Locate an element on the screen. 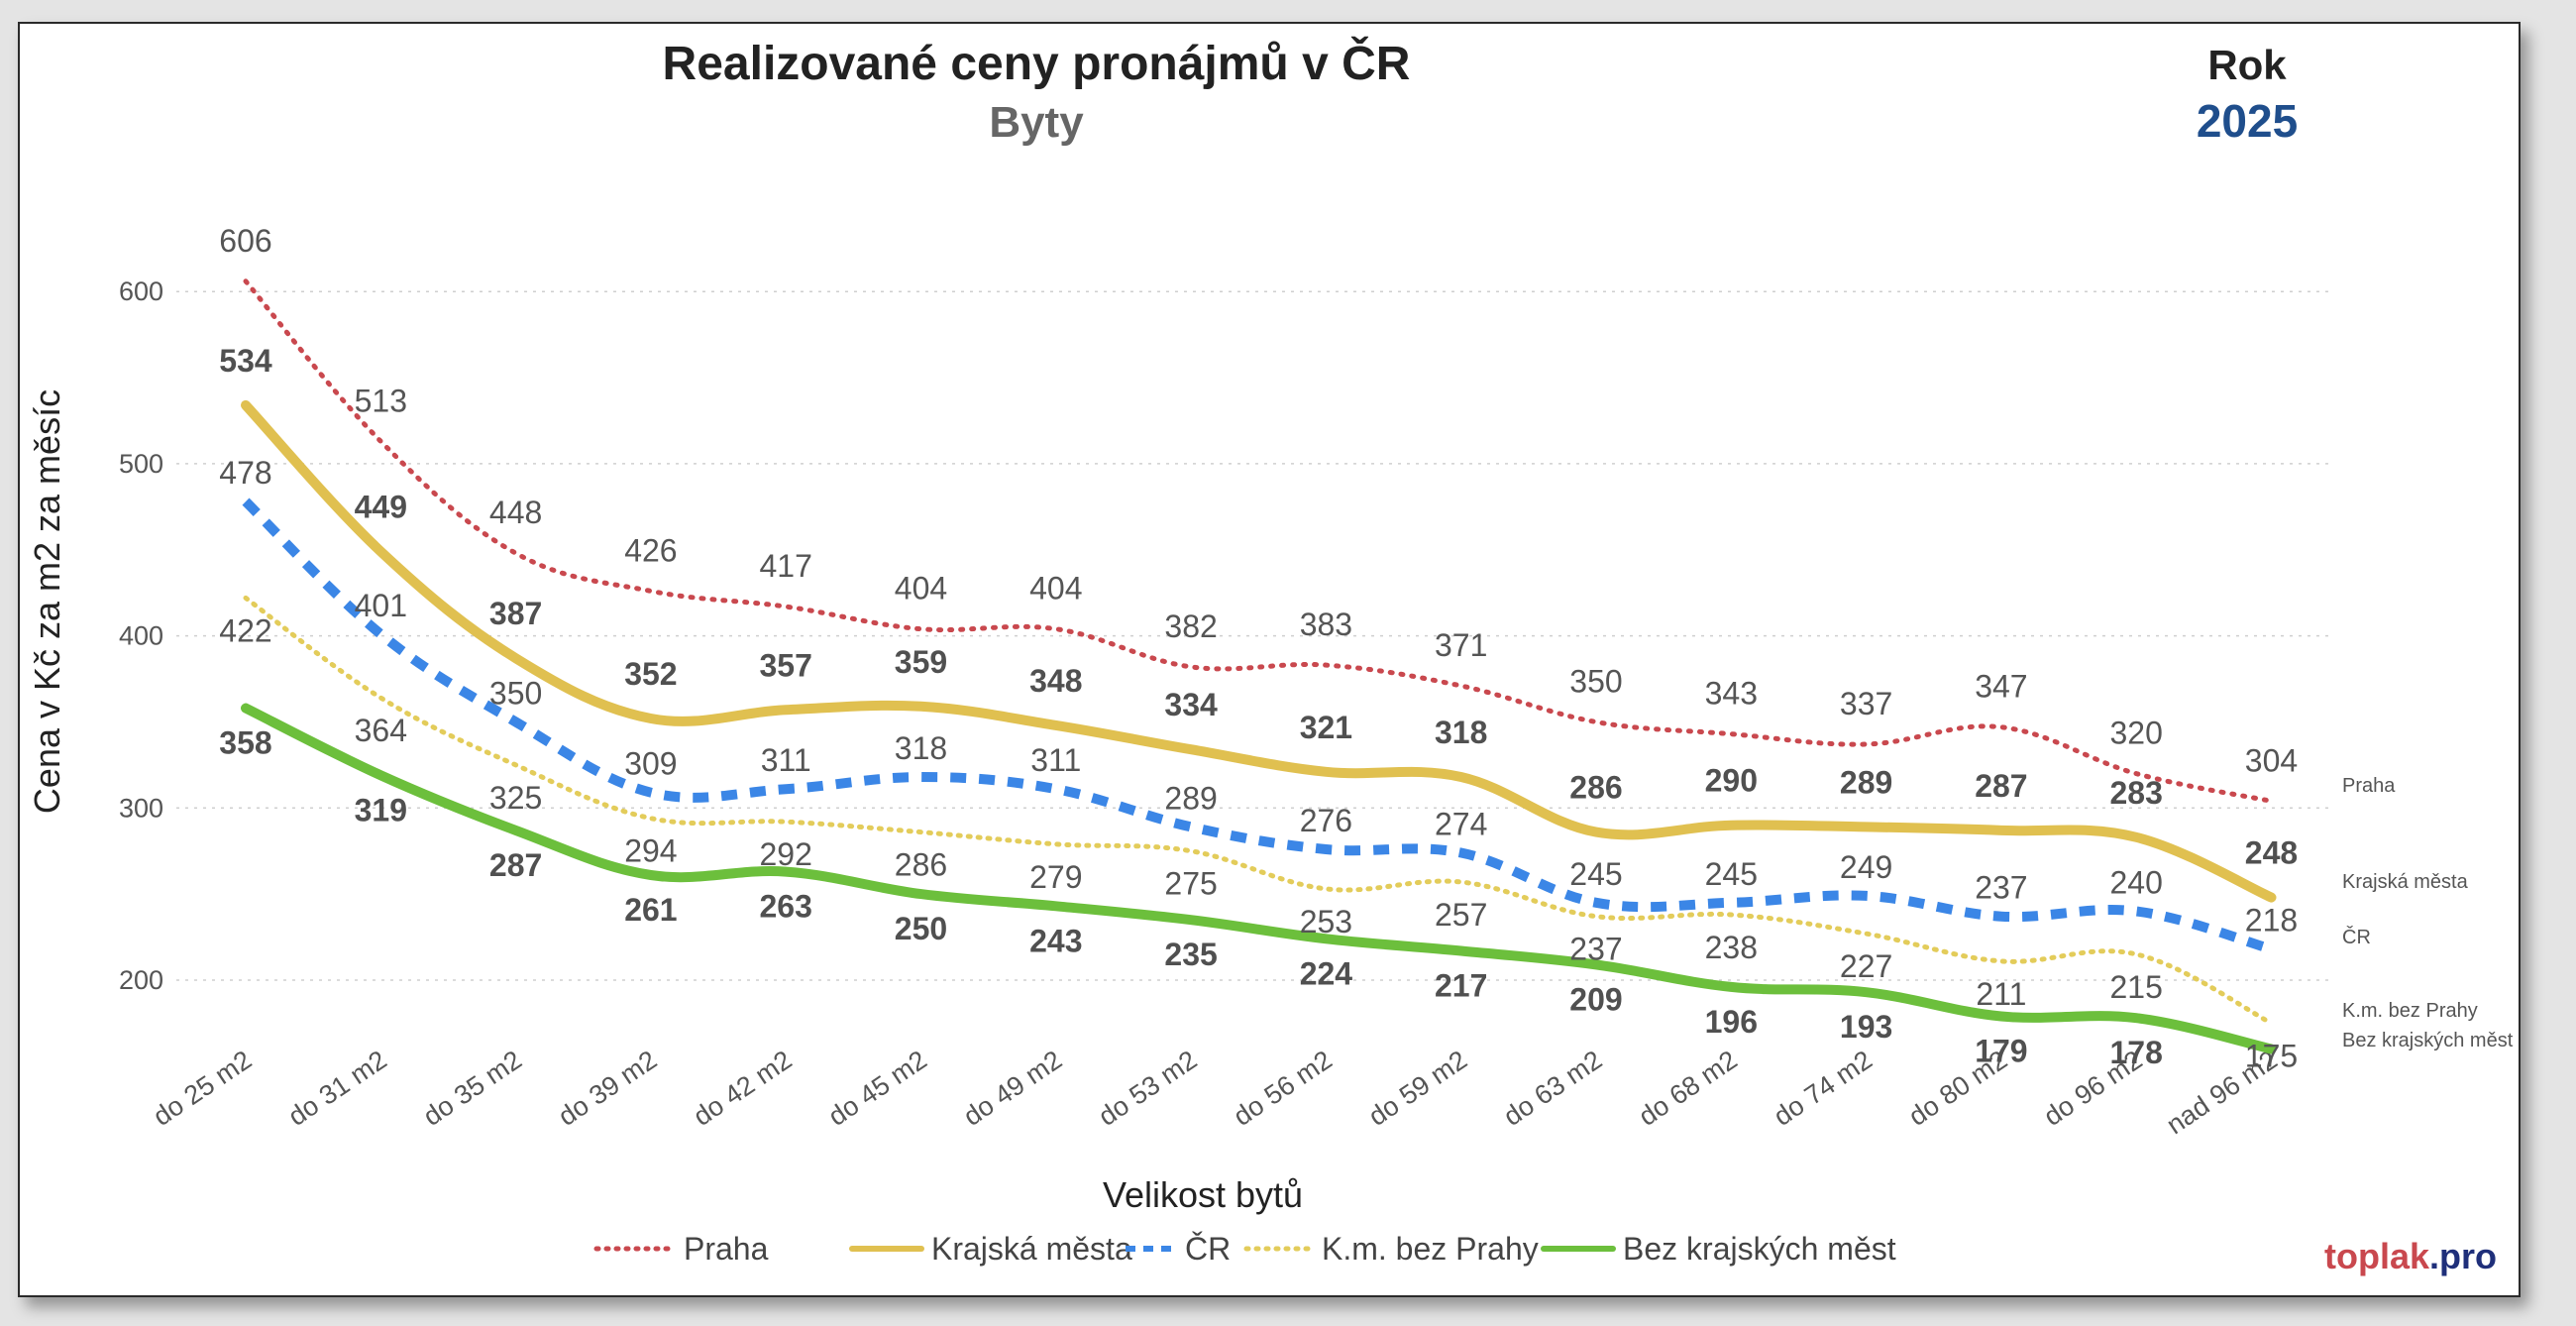 The image size is (2576, 1326). series-1-data-label: 334 is located at coordinates (1191, 704).